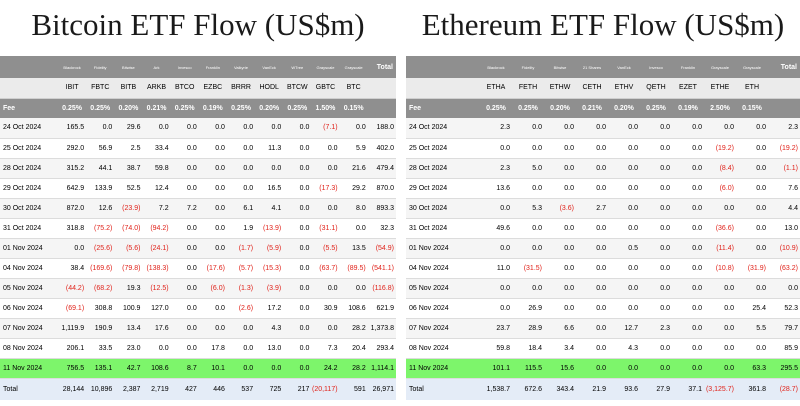  What do you see at coordinates (184, 389) in the screenshot?
I see `total-value: 427` at bounding box center [184, 389].